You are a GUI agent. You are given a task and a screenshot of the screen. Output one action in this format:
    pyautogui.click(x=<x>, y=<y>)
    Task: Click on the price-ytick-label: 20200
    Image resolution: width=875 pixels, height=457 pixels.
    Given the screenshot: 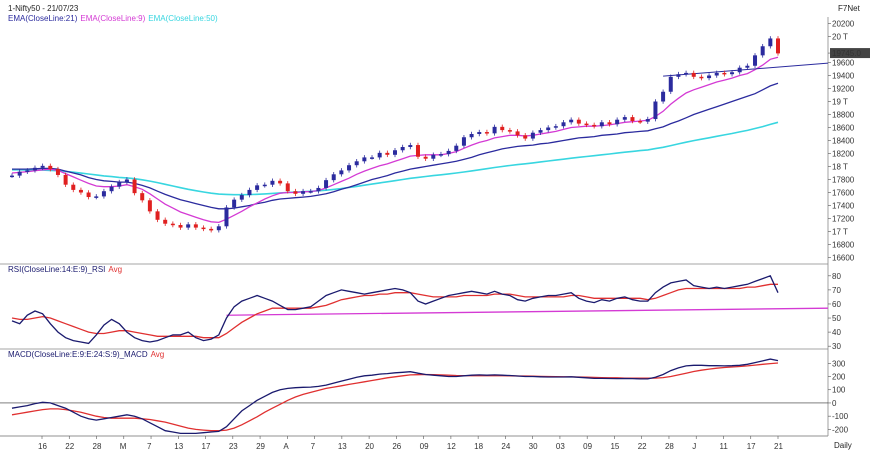 What is the action you would take?
    pyautogui.click(x=843, y=24)
    